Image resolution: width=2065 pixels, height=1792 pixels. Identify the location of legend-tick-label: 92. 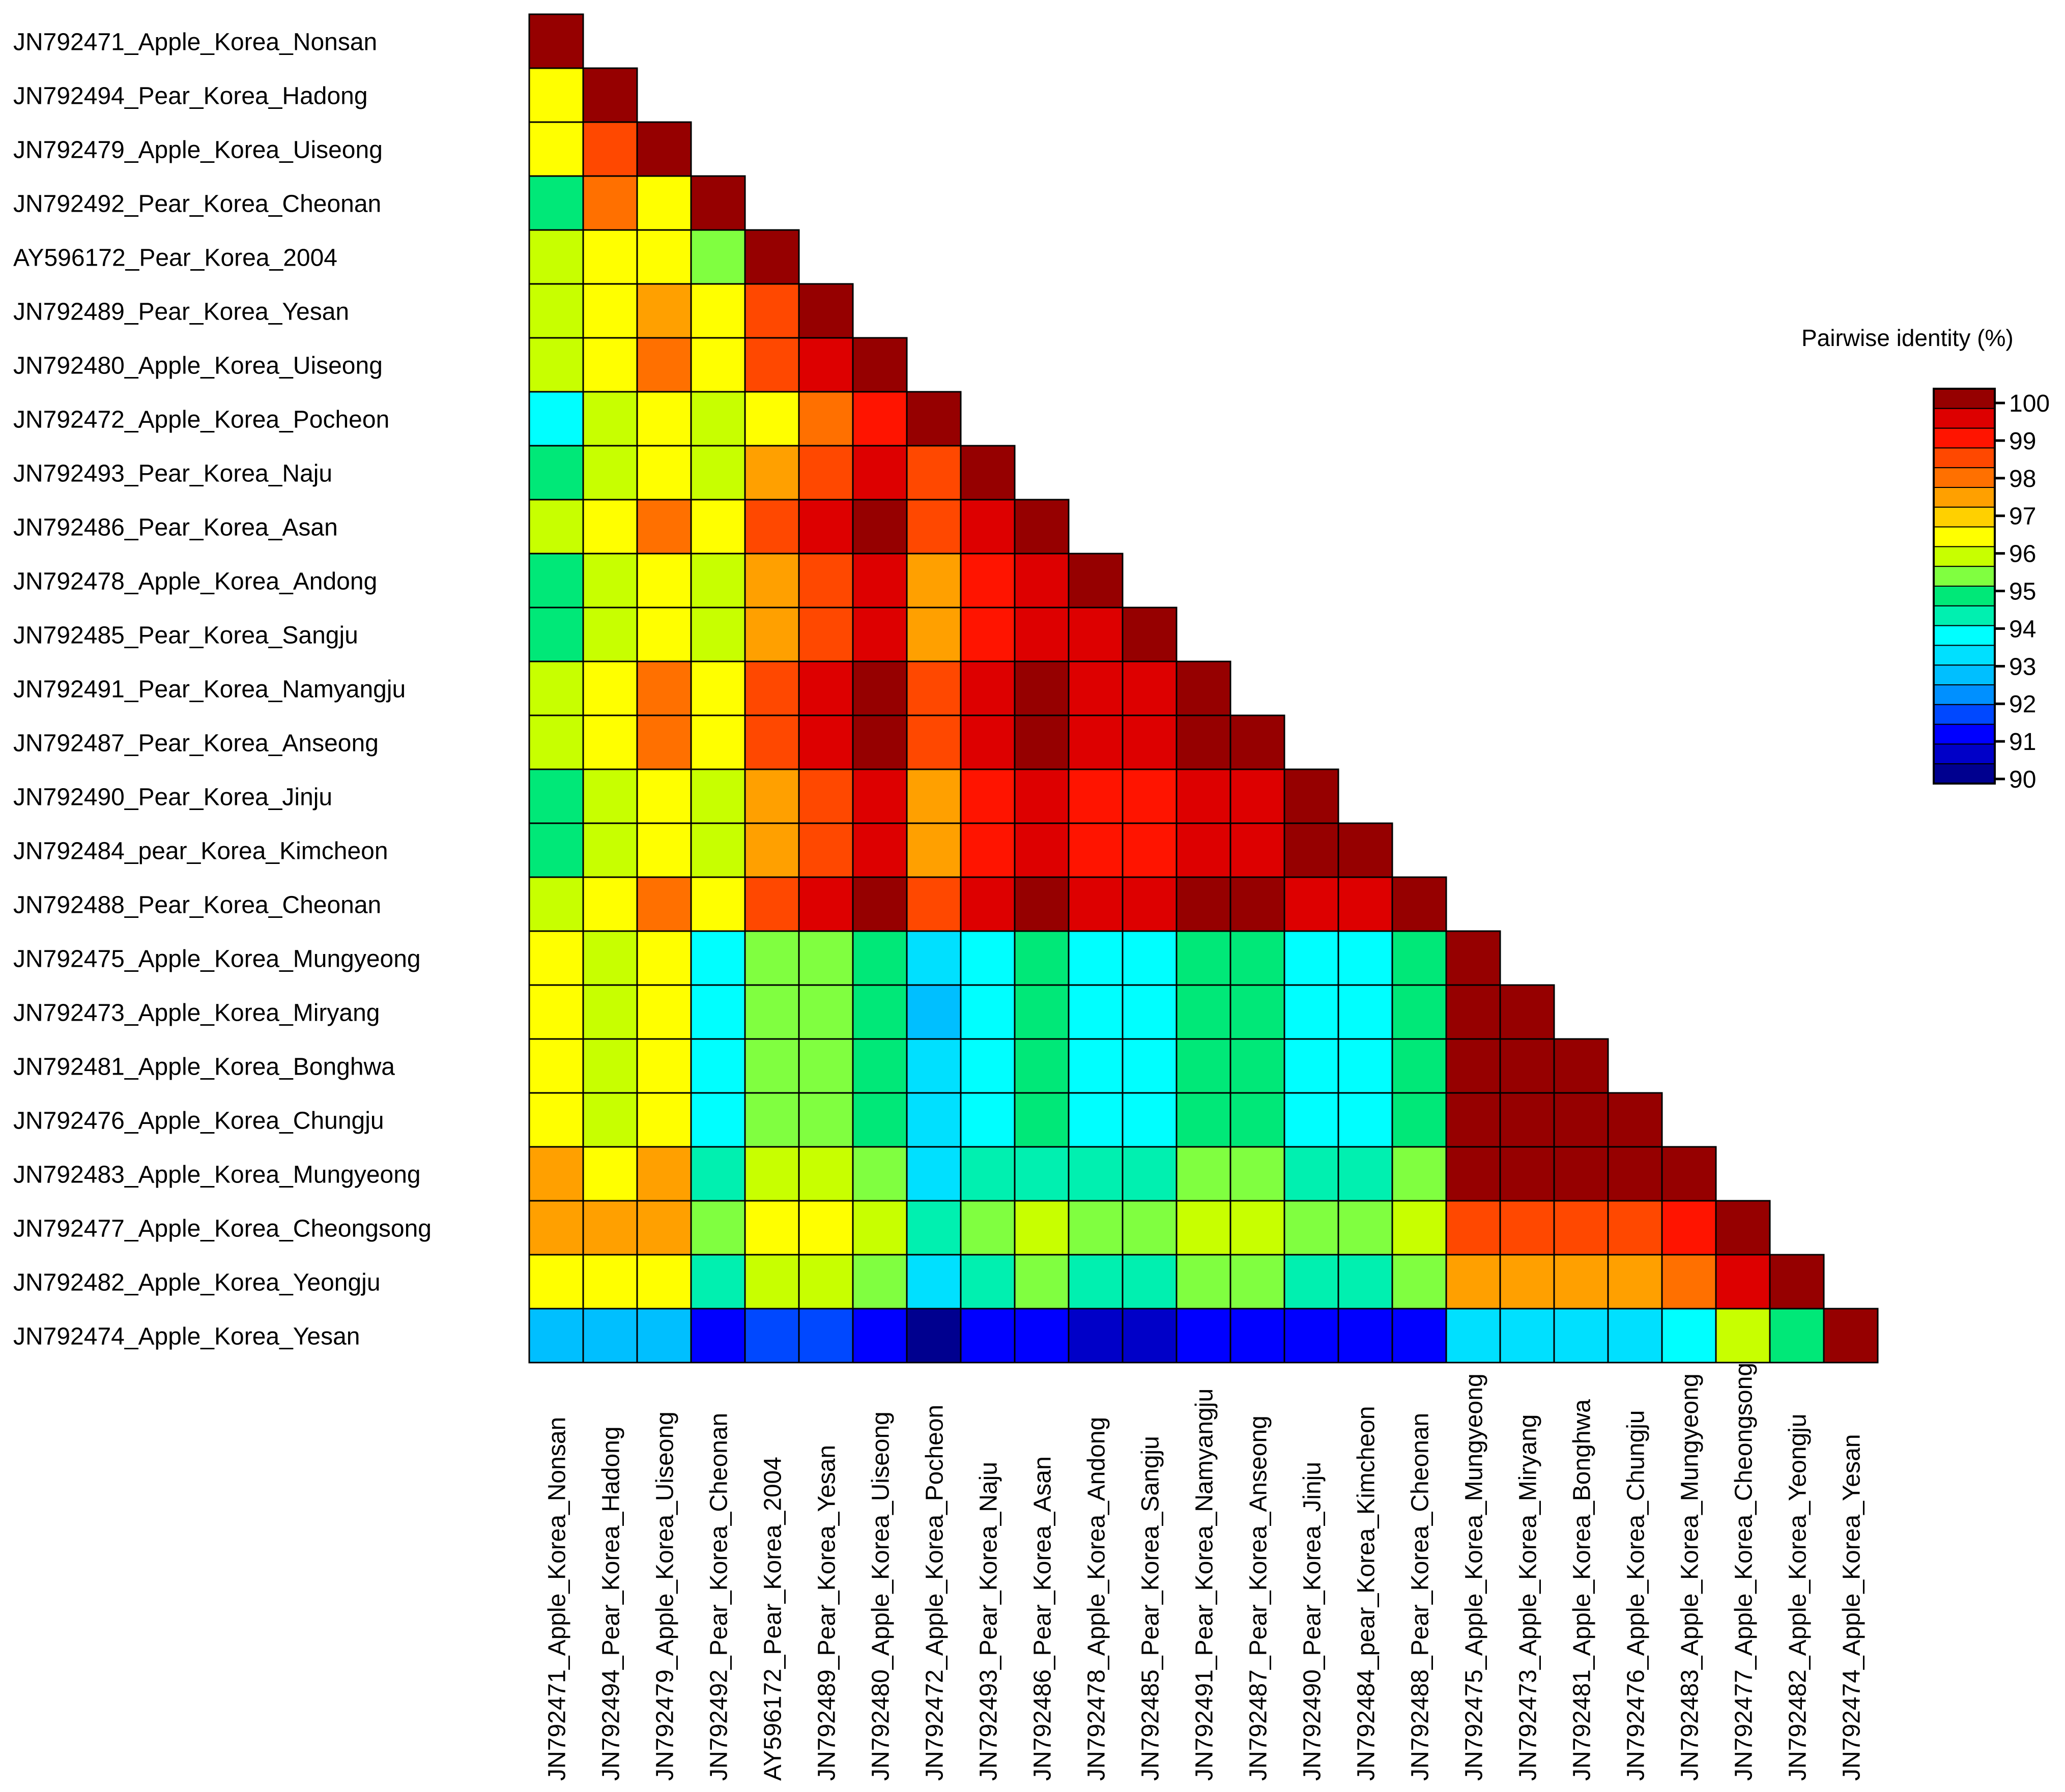
(2022, 704).